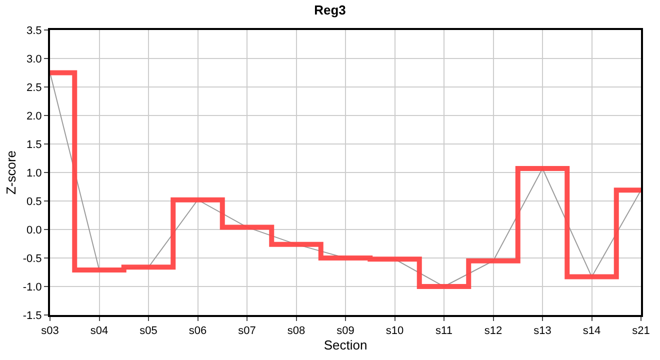 This screenshot has width=660, height=360. What do you see at coordinates (330, 10) in the screenshot?
I see `chart-title: Reg3` at bounding box center [330, 10].